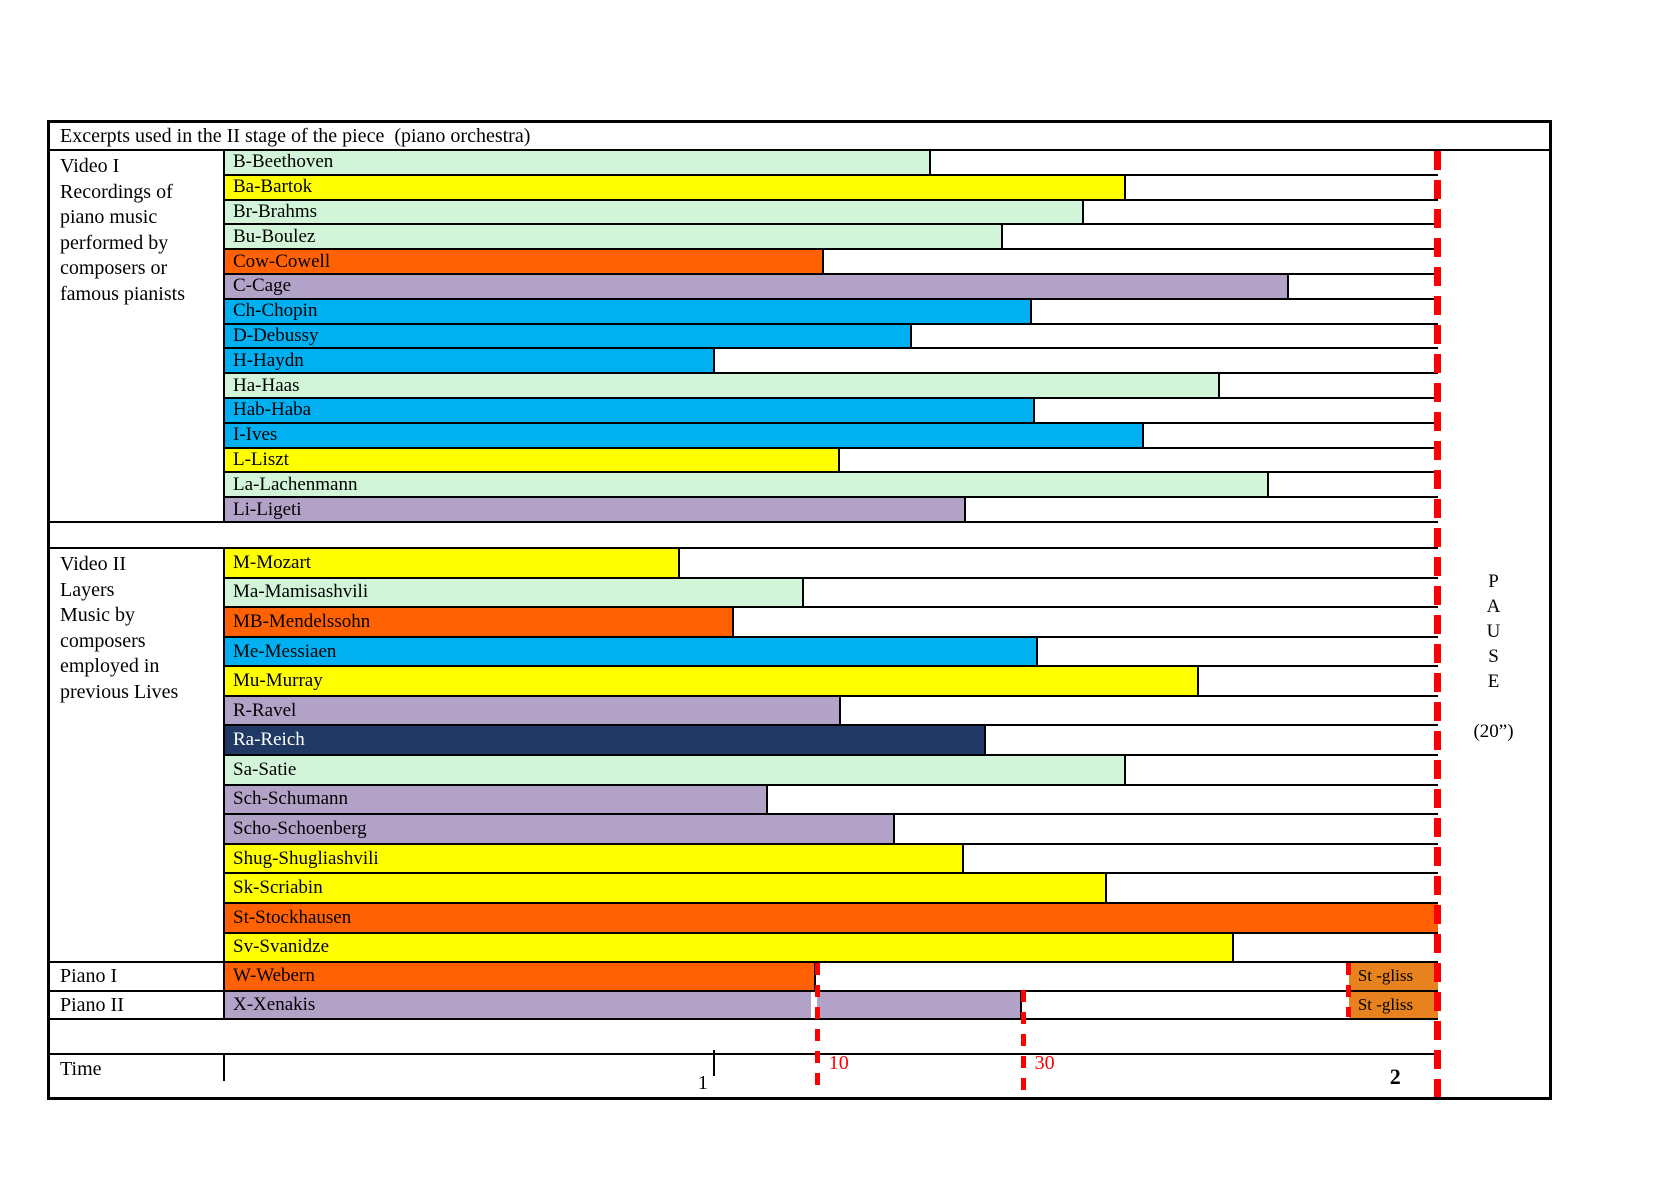  I want to click on excerpt-bar-mu-murray: Mu-Murray, so click(712, 681).